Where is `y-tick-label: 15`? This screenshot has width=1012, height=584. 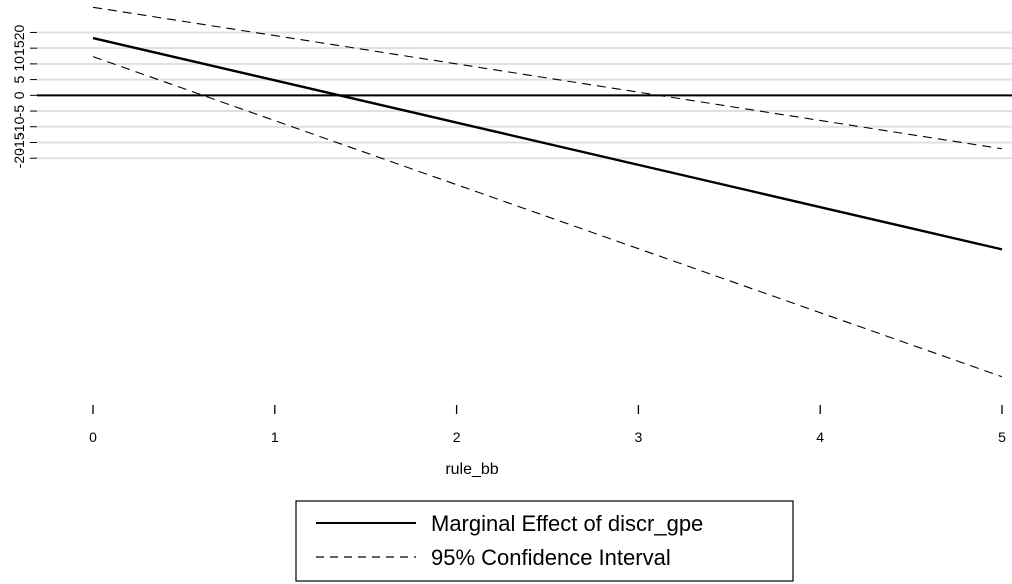
y-tick-label: 15 is located at coordinates (19, 48).